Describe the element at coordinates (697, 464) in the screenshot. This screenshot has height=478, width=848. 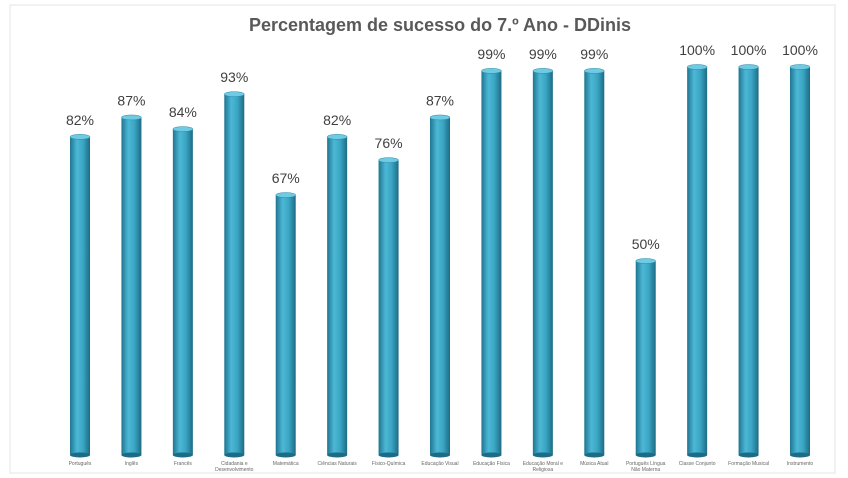
I see `x-tick-label: Classe Conjunto` at that location.